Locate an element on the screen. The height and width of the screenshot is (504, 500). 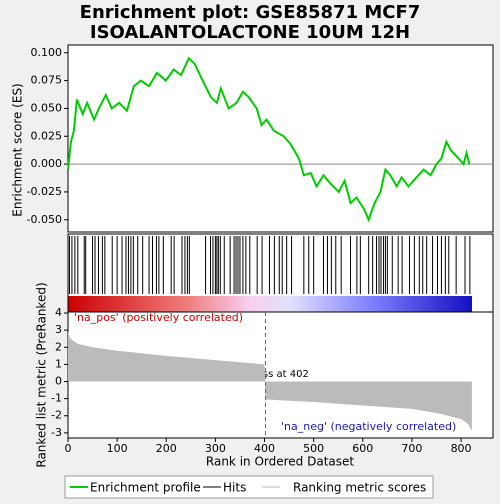
neg-label: 'na_neg' (negatively correlated) is located at coordinates (368, 426).